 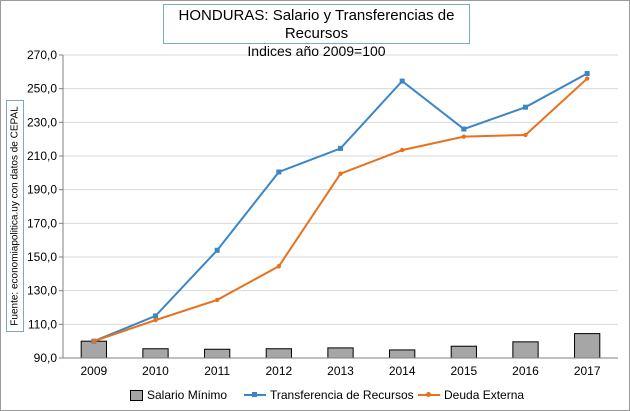 What do you see at coordinates (342, 395) in the screenshot?
I see `legend-label-transferencia: Transferencia de Recursos` at bounding box center [342, 395].